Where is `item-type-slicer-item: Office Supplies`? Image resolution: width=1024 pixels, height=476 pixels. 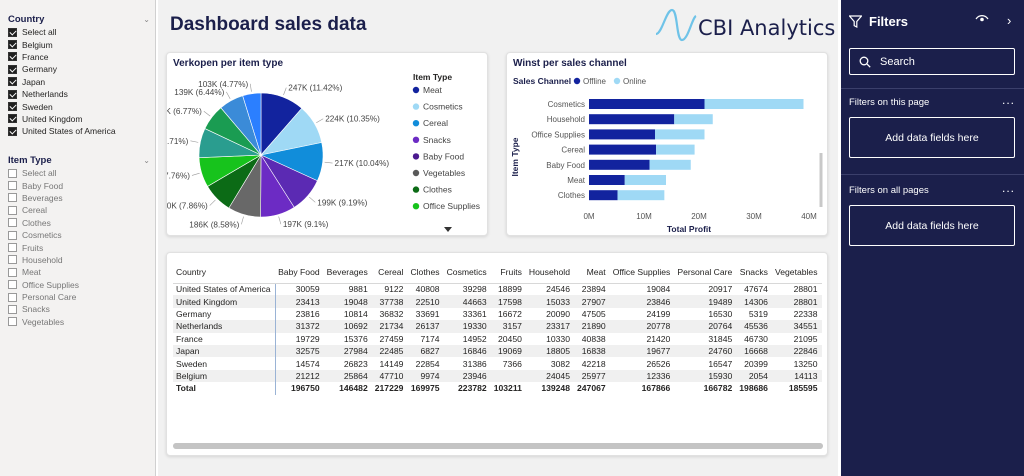
item-type-slicer-item: Office Supplies is located at coordinates (79, 285).